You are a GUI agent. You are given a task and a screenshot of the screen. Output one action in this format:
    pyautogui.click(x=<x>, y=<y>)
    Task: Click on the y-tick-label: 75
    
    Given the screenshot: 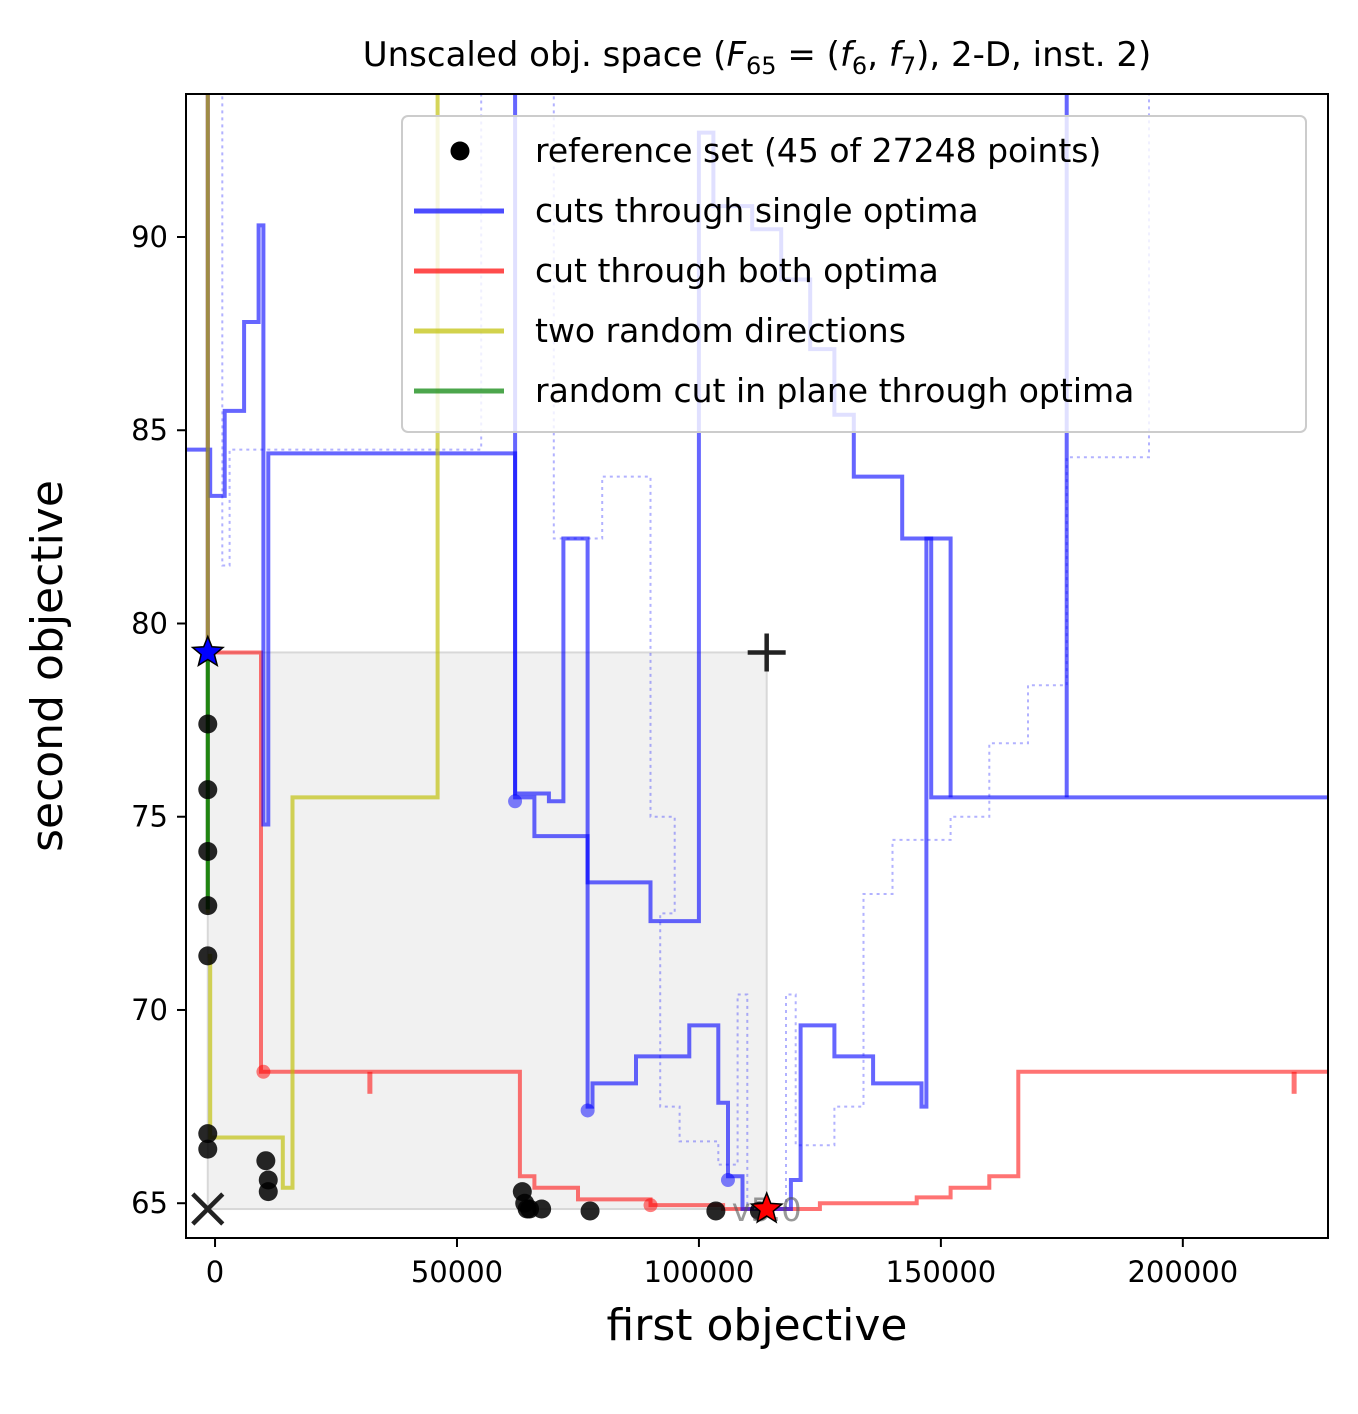 What is the action you would take?
    pyautogui.click(x=149, y=817)
    